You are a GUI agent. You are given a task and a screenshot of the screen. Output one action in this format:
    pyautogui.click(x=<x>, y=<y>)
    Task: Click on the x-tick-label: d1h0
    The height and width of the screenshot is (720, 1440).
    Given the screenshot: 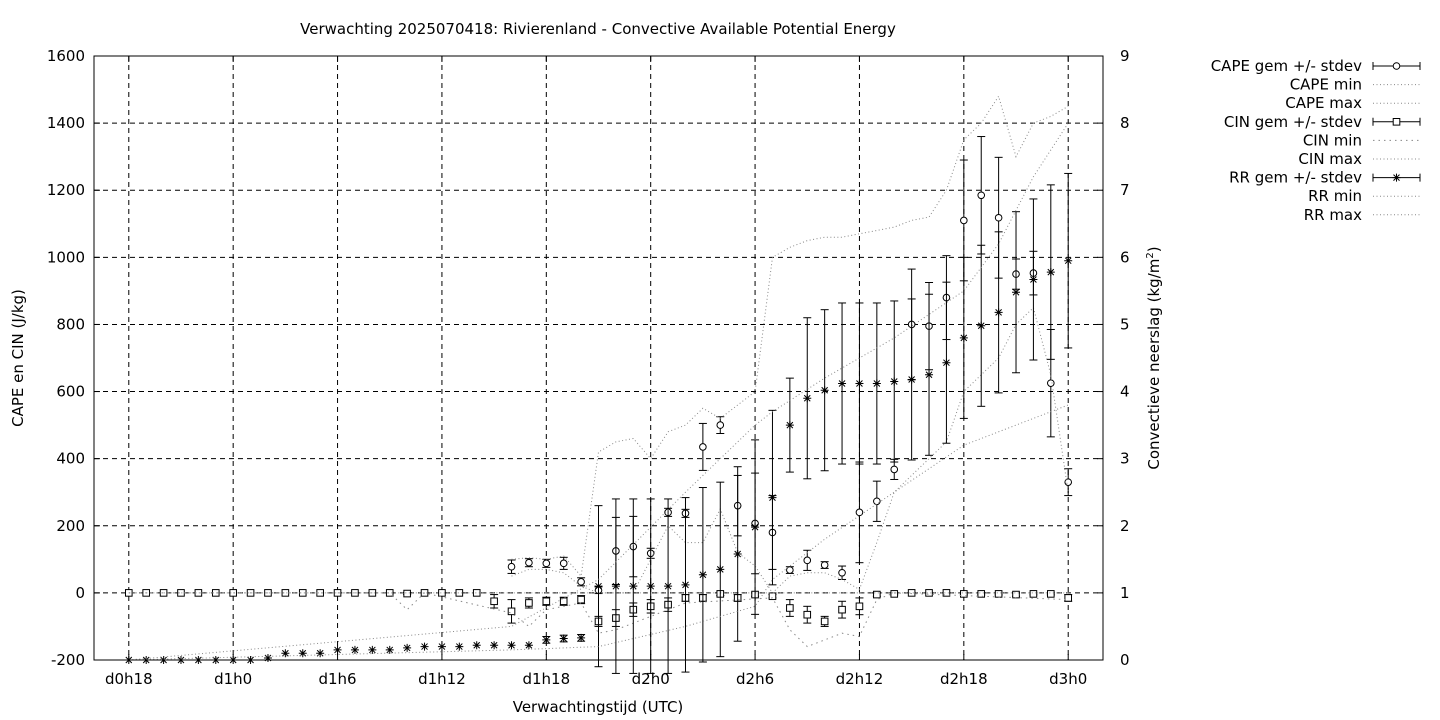 What is the action you would take?
    pyautogui.click(x=233, y=679)
    